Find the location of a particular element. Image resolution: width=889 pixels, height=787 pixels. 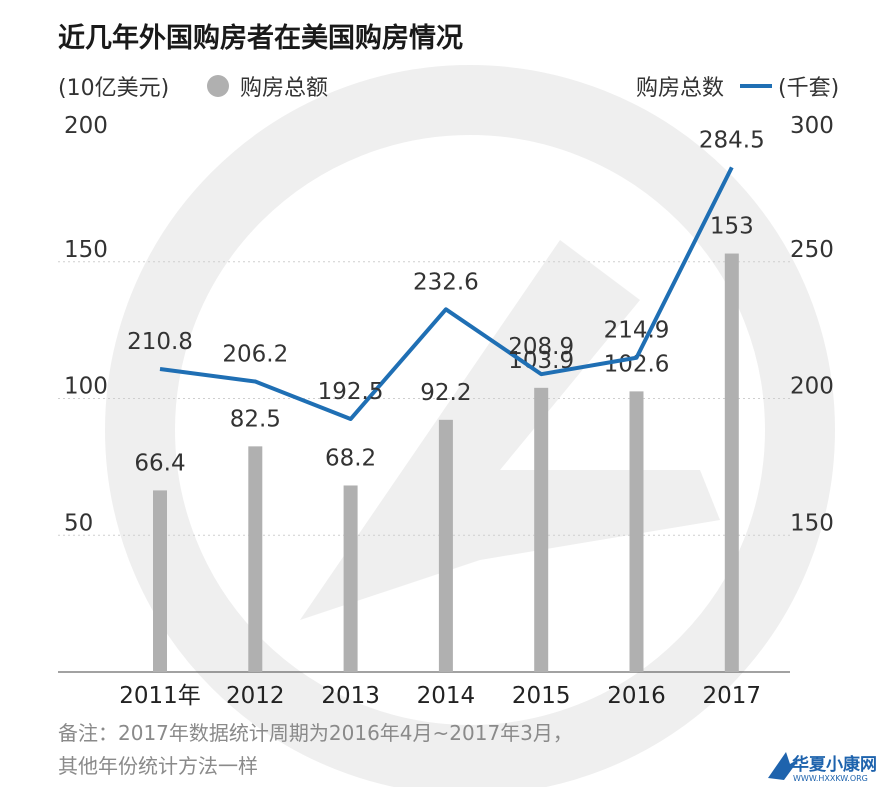

right-tick-label: 300 is located at coordinates (812, 126).